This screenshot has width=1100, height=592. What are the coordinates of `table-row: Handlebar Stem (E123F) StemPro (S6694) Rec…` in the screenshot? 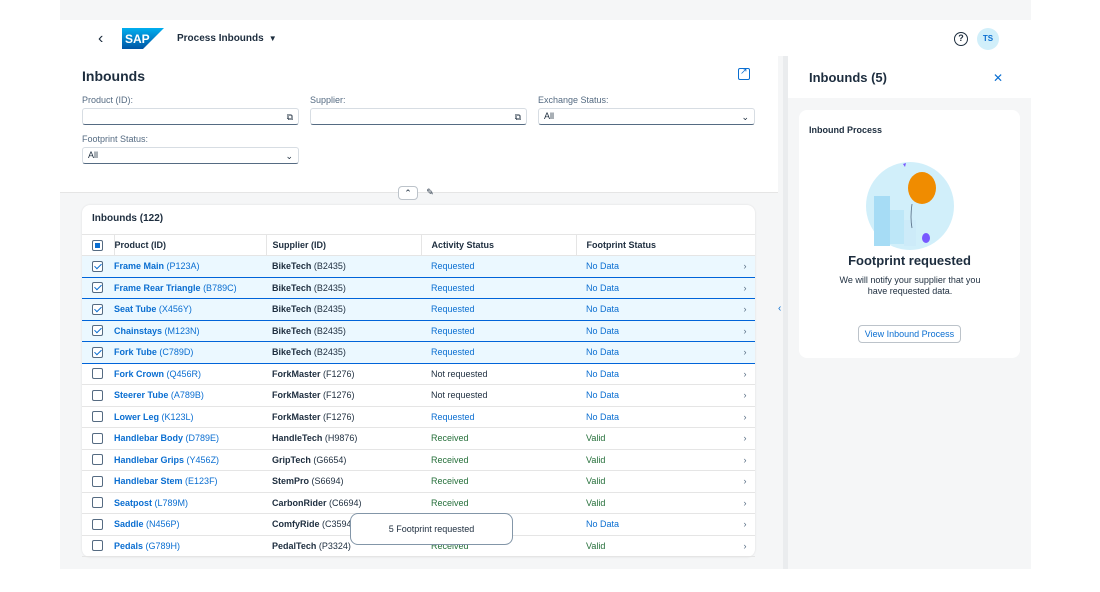 It's located at (418, 481).